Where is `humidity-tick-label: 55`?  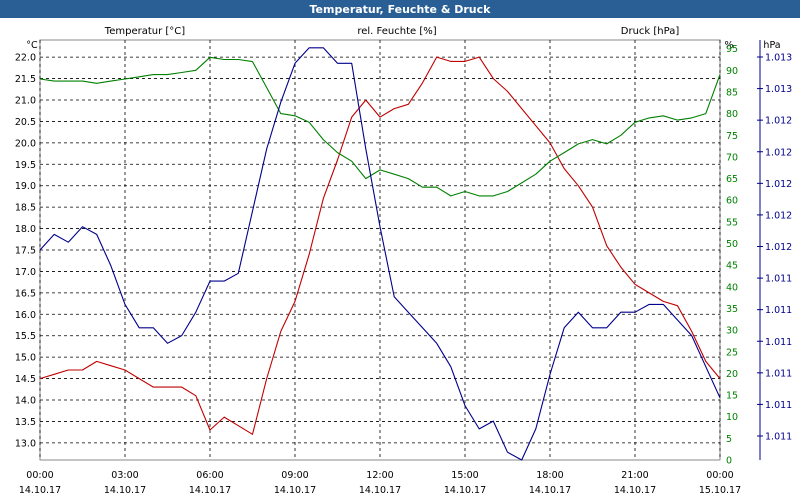
humidity-tick-label: 55 is located at coordinates (732, 222).